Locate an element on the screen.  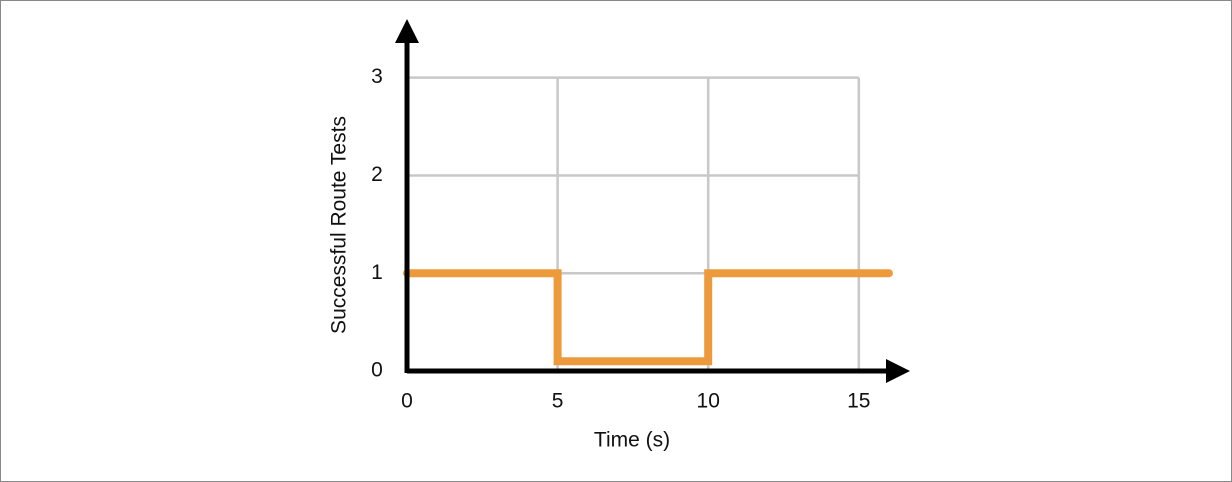
x-axis-arrow is located at coordinates (898, 371).